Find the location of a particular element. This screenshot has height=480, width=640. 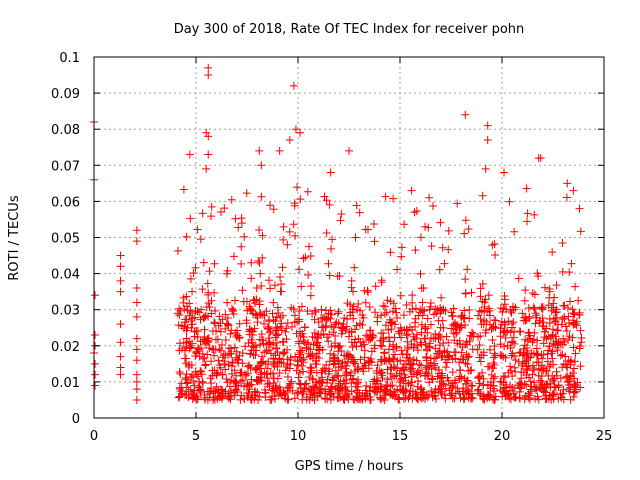

y-axis-title: ROTI / TECUs is located at coordinates (14, 237).